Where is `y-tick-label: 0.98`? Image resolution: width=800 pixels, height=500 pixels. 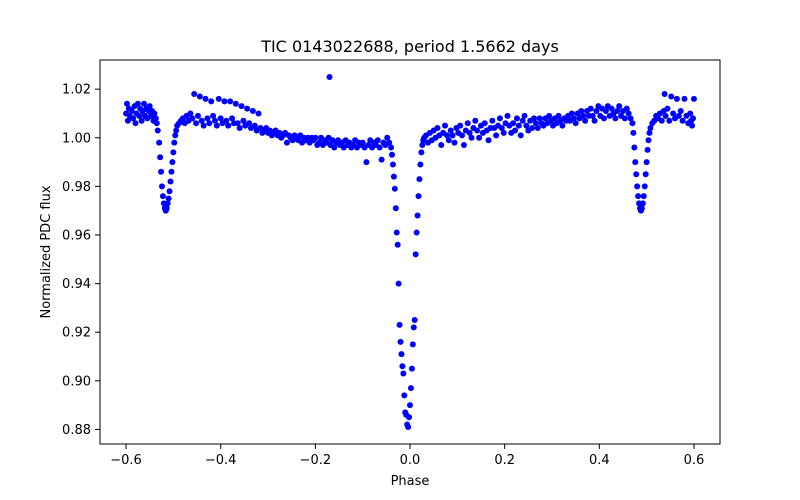
y-tick-label: 0.98 is located at coordinates (76, 187).